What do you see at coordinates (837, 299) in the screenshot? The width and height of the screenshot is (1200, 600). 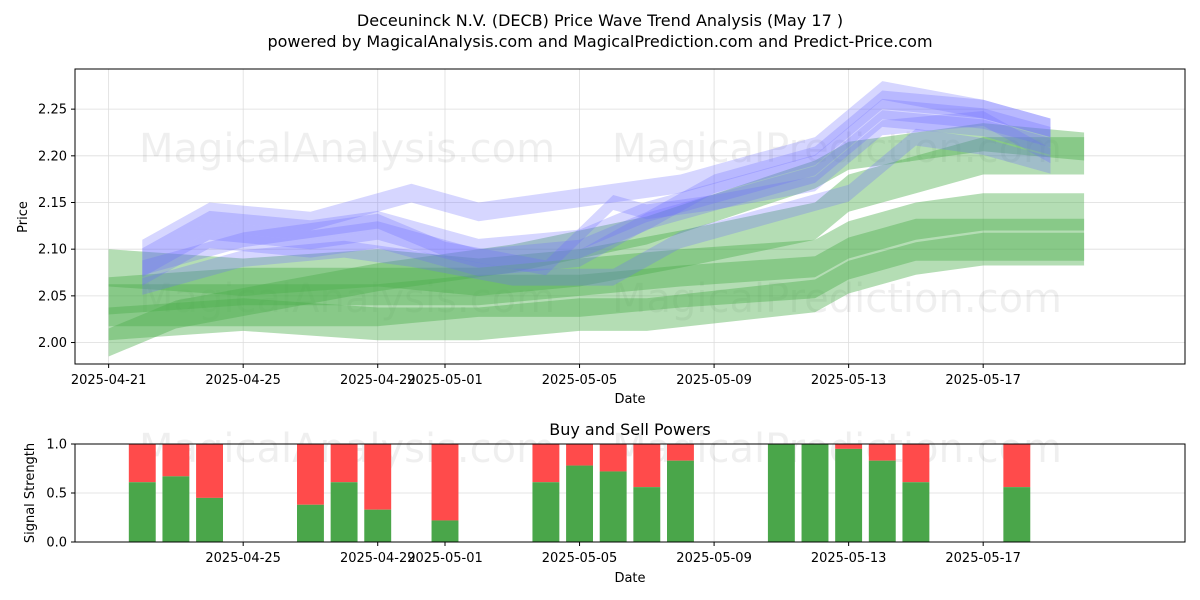 I see `watermark-prediction-mid: MagicalPrediction.com` at bounding box center [837, 299].